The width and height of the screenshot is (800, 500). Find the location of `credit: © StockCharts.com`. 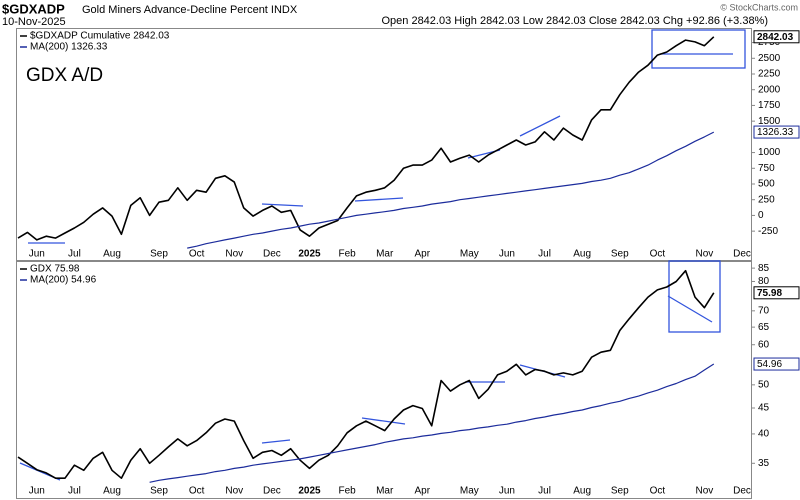

credit: © StockCharts.com is located at coordinates (759, 7).